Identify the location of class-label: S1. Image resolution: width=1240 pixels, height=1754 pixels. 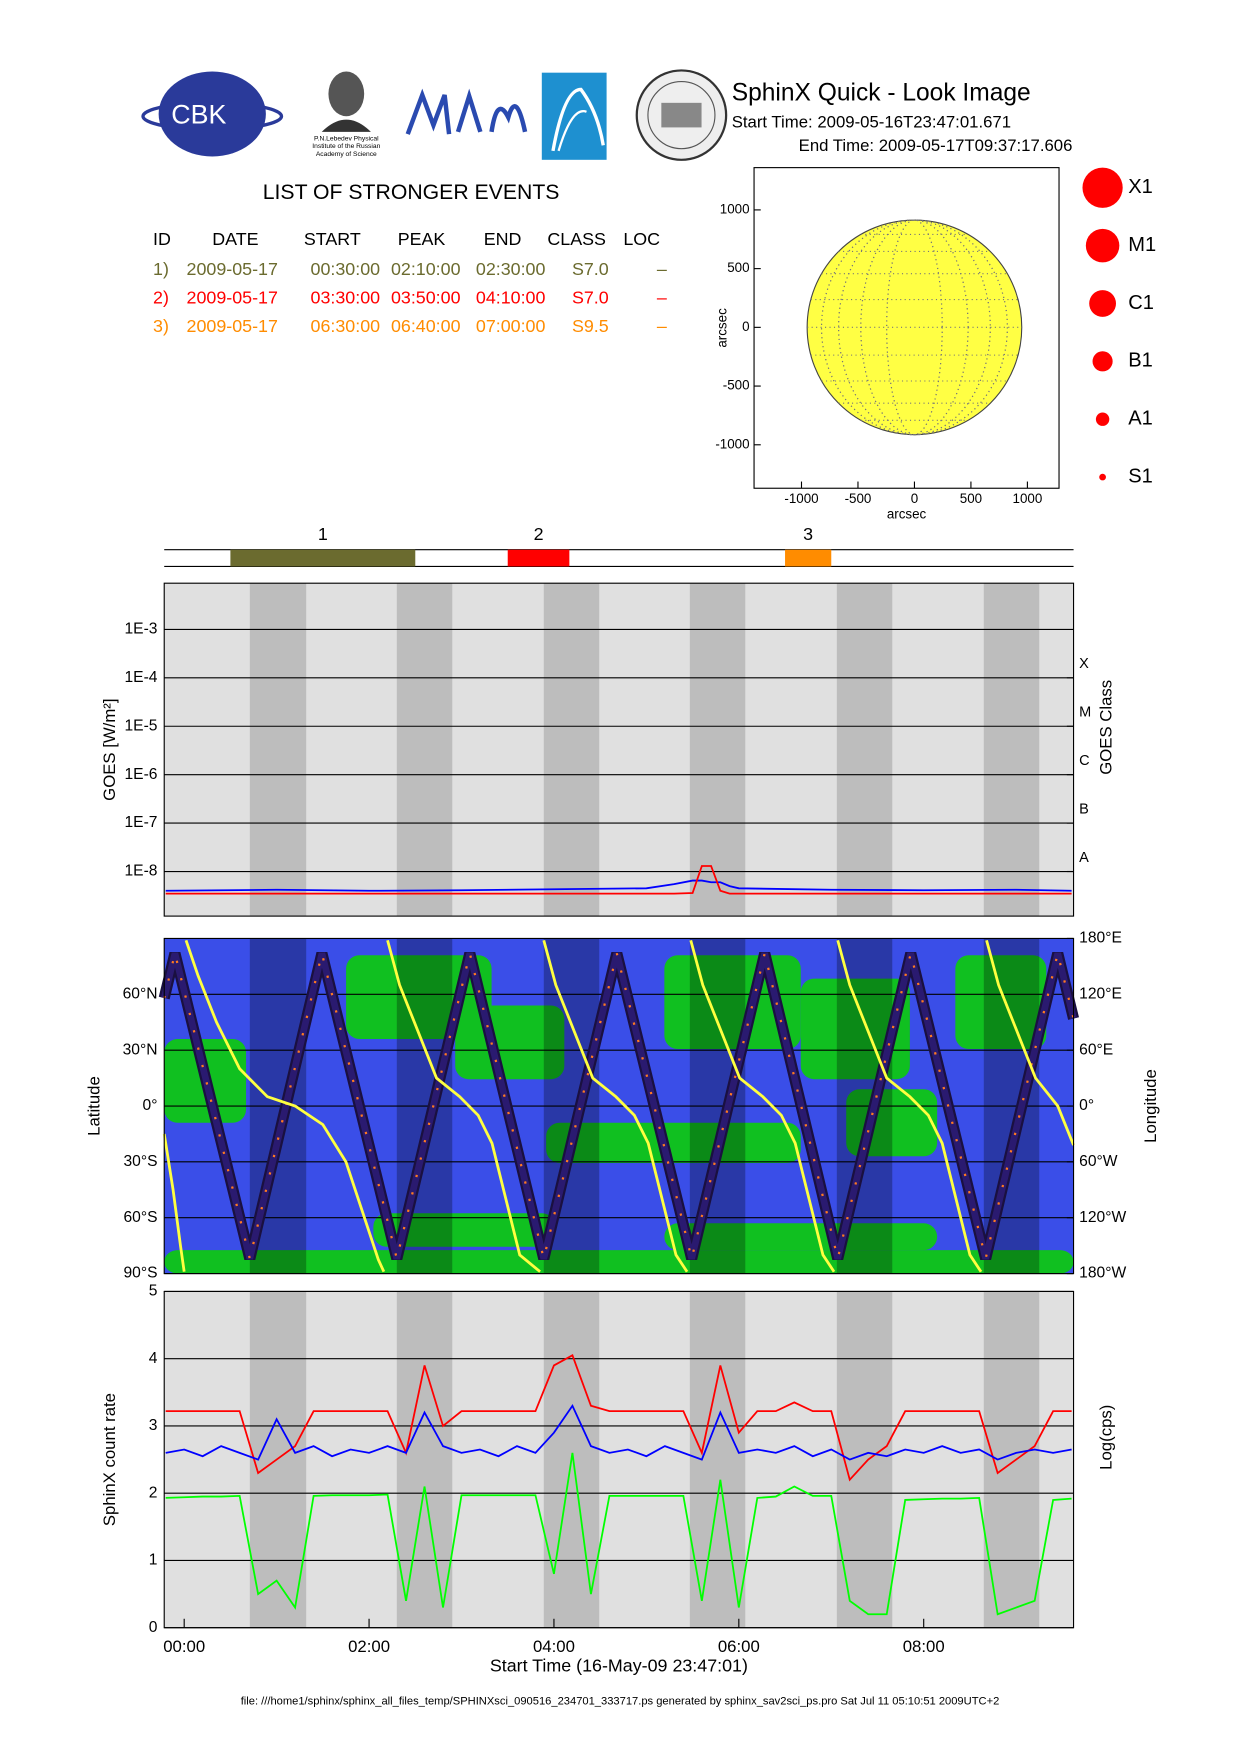
(1140, 476).